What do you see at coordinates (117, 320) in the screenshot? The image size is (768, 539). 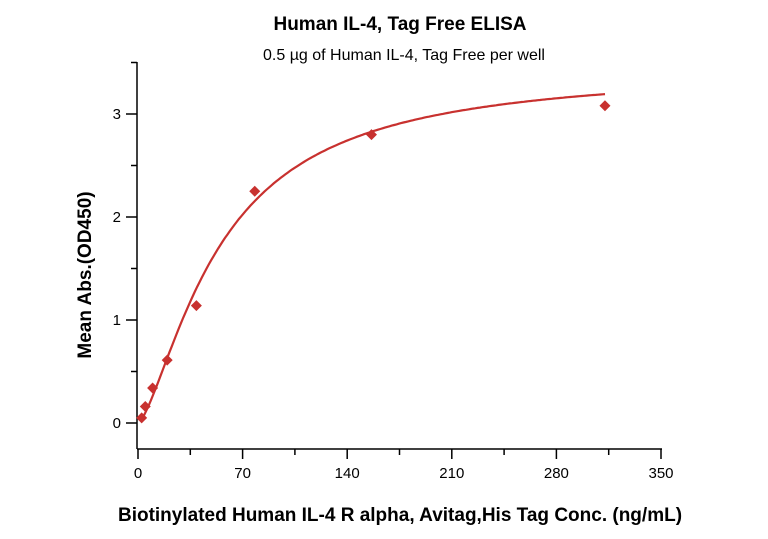 I see `y-tick-label: 1` at bounding box center [117, 320].